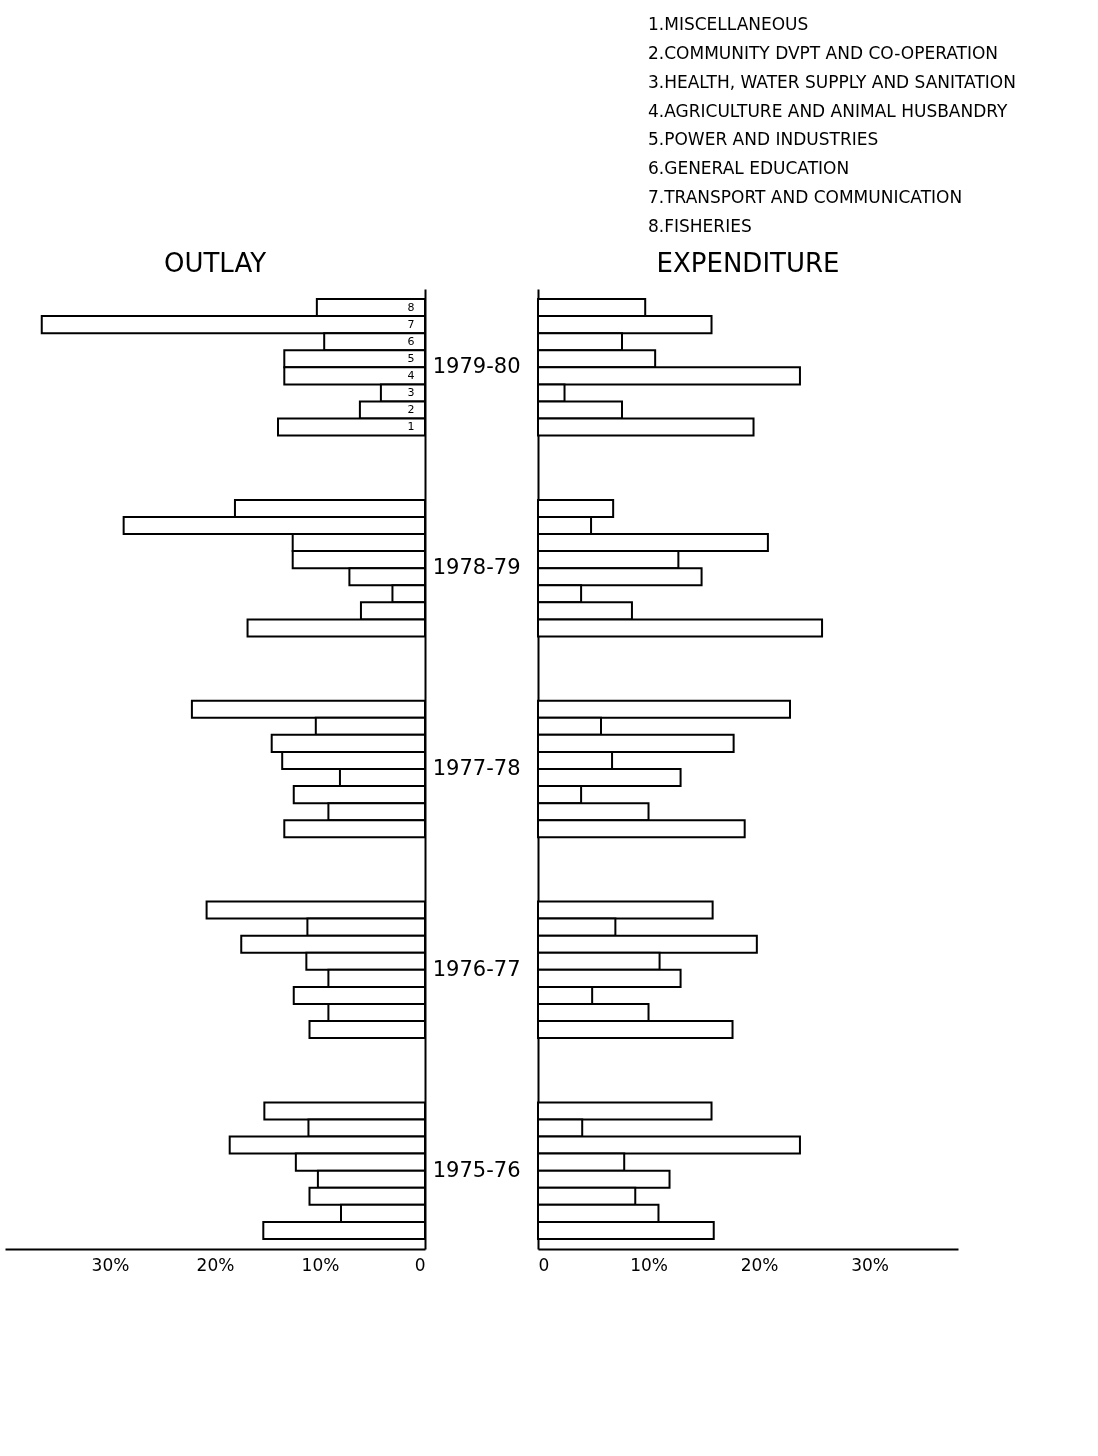  I want to click on text: 5.POWER AND INDUSTRIES, so click(763, 139).